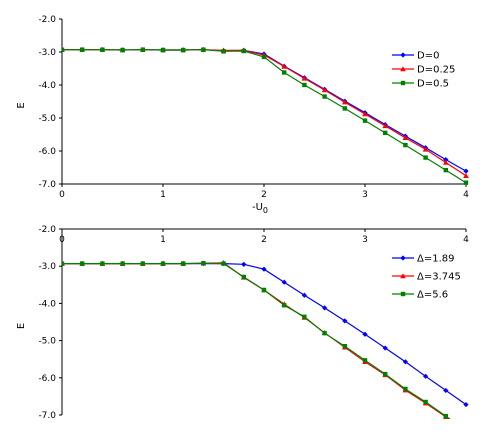 The height and width of the screenshot is (440, 488). What do you see at coordinates (423, 70) in the screenshot?
I see `legend: D=0 D=0.25 D=0.5` at bounding box center [423, 70].